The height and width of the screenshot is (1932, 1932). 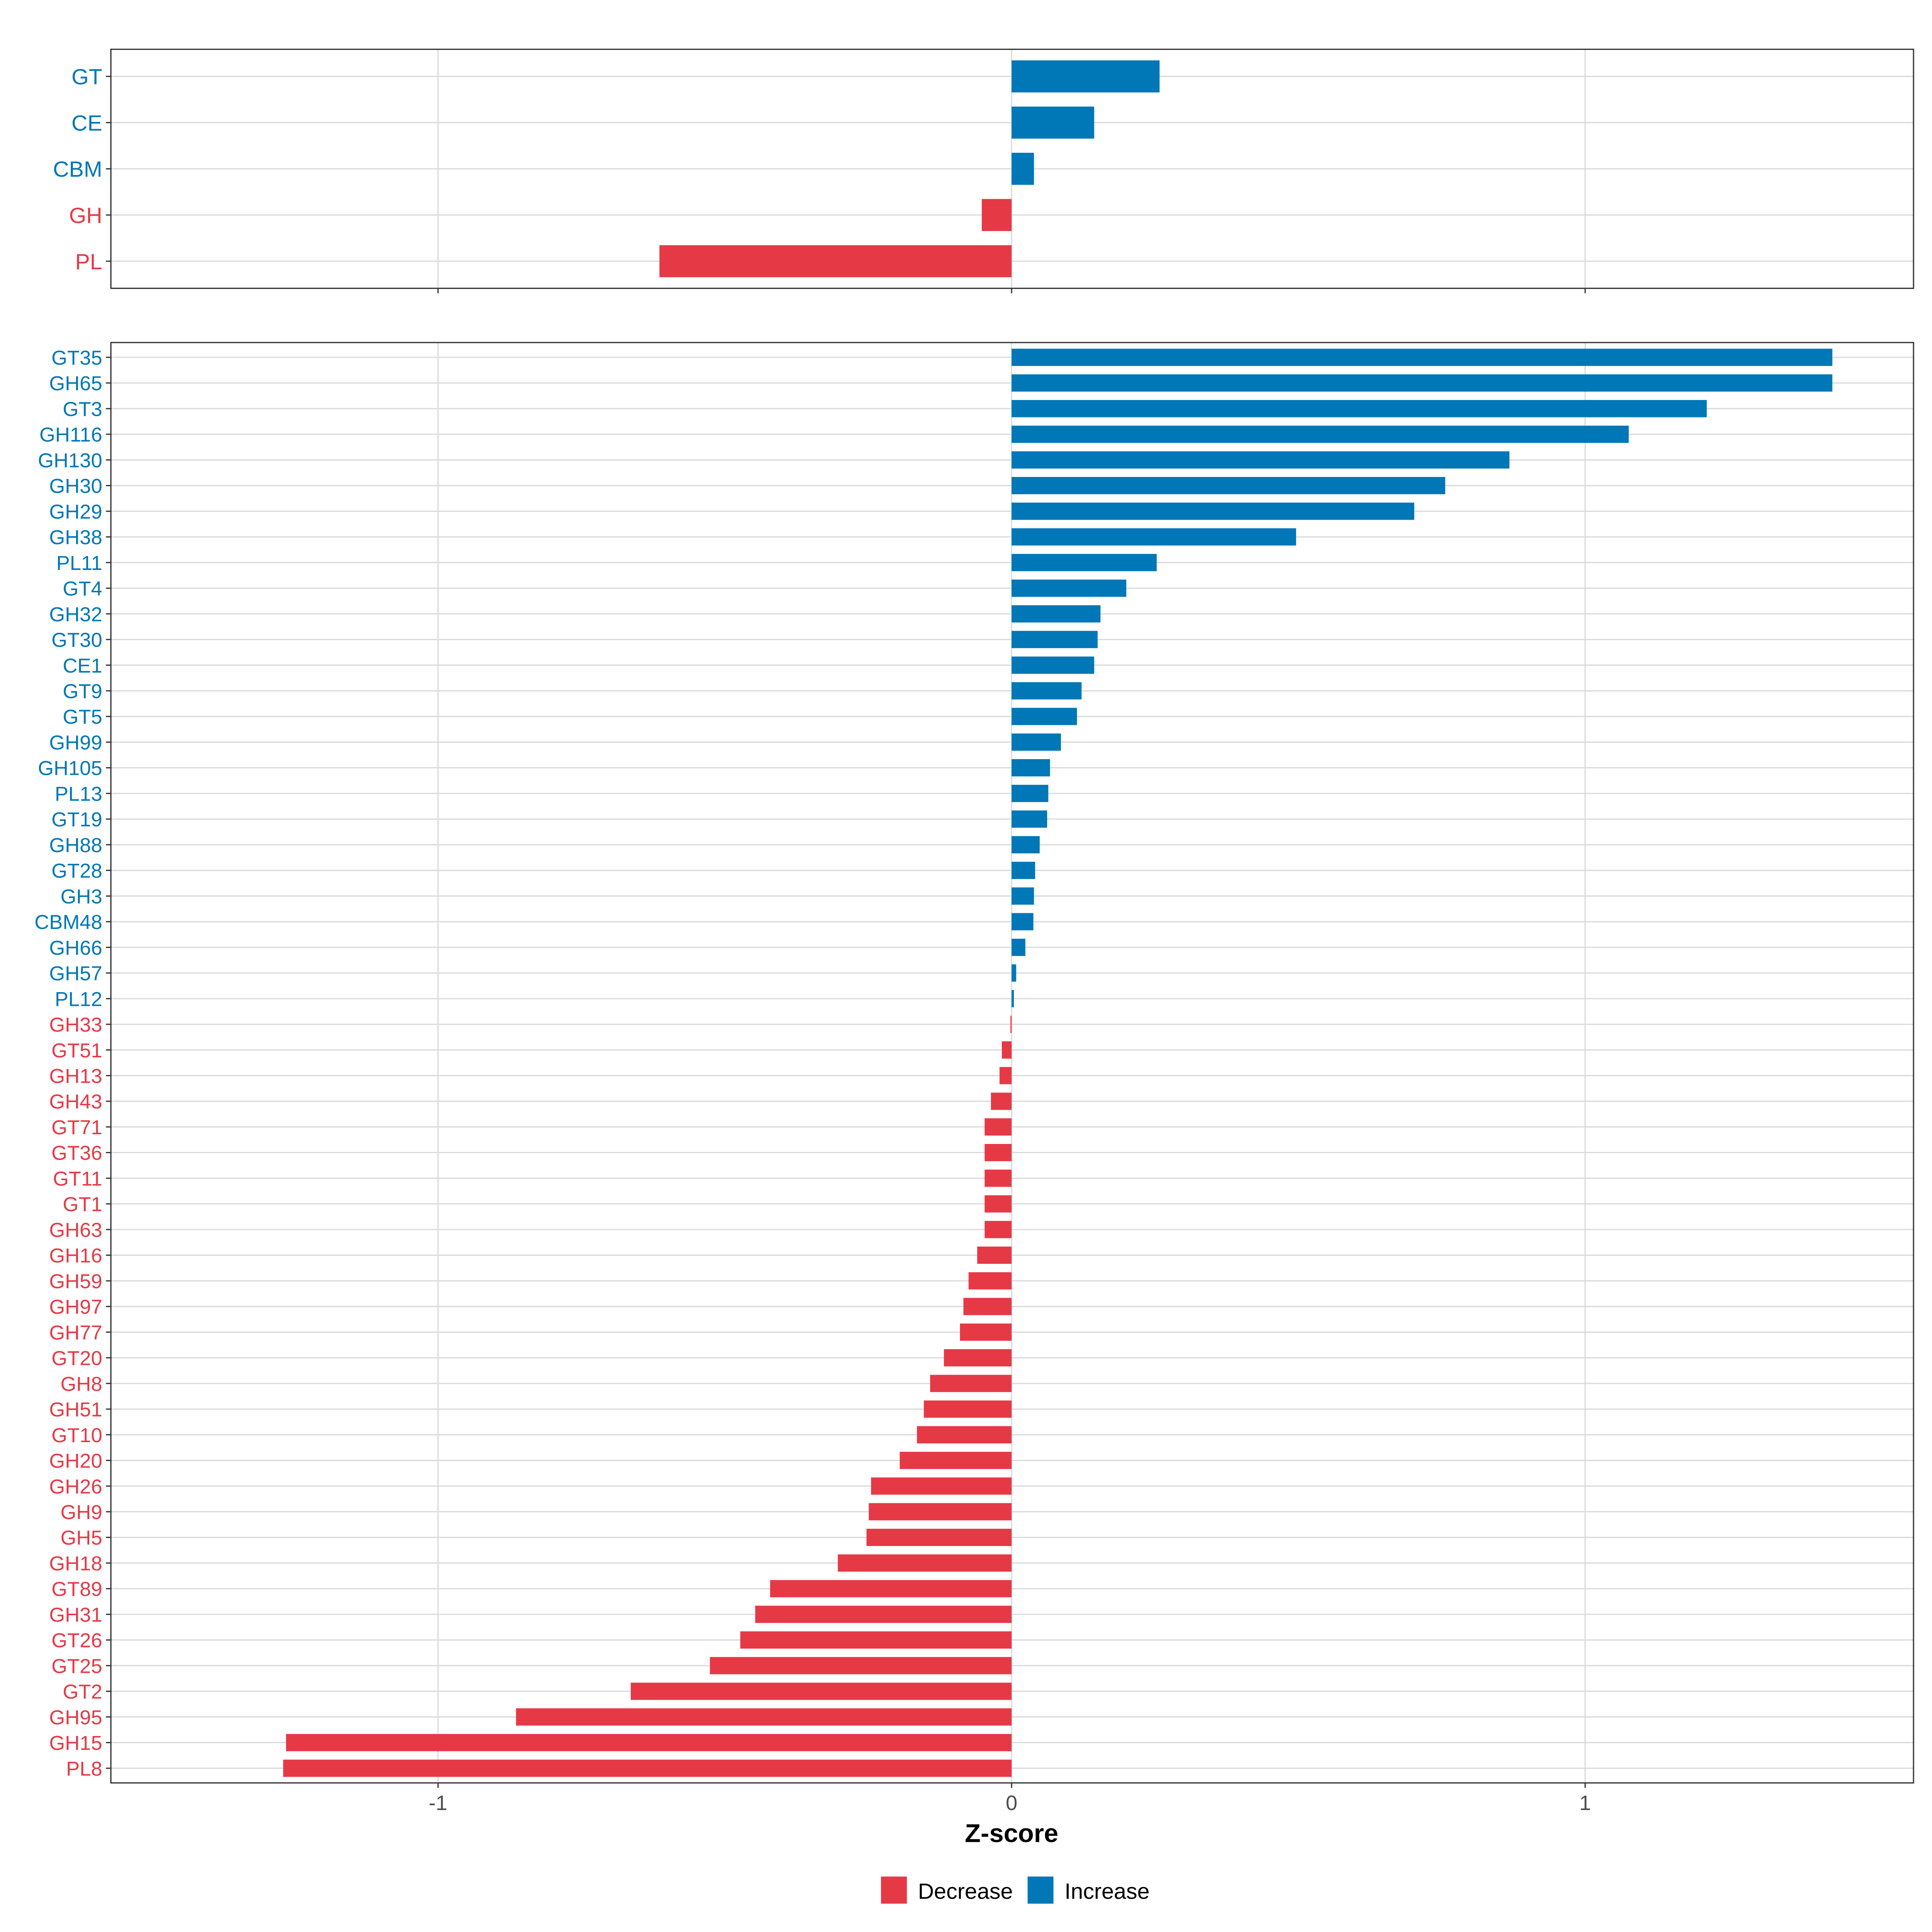 I want to click on bar-GT3, so click(x=1359, y=408).